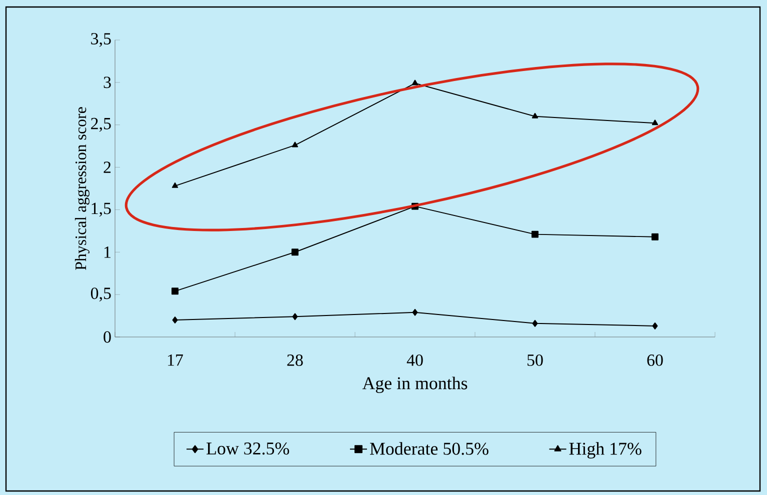 The width and height of the screenshot is (767, 495). What do you see at coordinates (429, 448) in the screenshot?
I see `legend-label: Moderate 50.5%` at bounding box center [429, 448].